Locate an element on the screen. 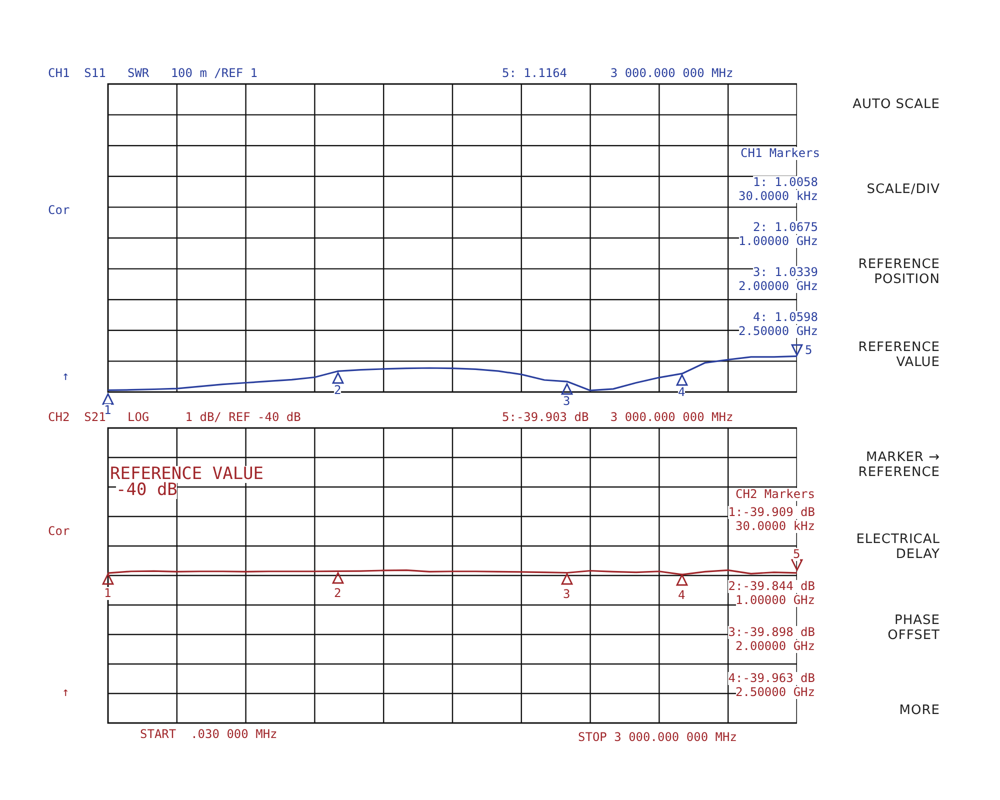 The height and width of the screenshot is (800, 1000). text: 1: 1.0058 is located at coordinates (785, 182).